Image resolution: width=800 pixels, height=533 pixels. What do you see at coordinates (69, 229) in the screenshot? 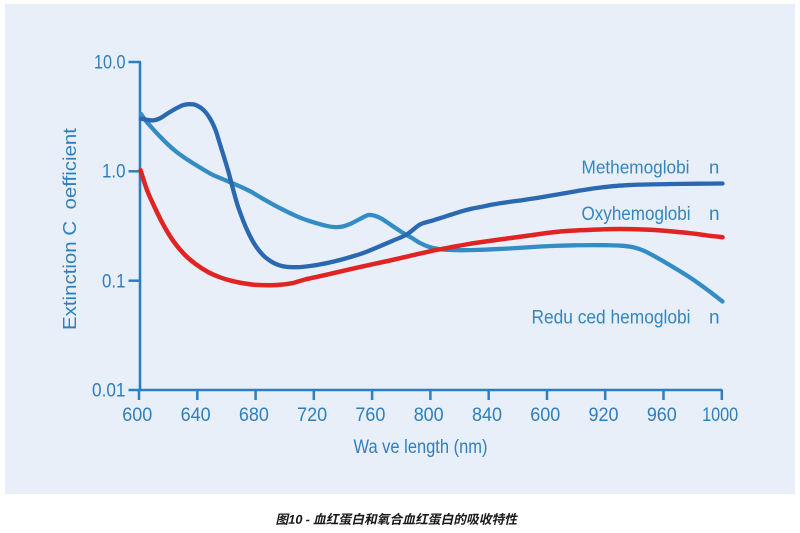
I see `svg-text: Extinction C oefficient` at bounding box center [69, 229].